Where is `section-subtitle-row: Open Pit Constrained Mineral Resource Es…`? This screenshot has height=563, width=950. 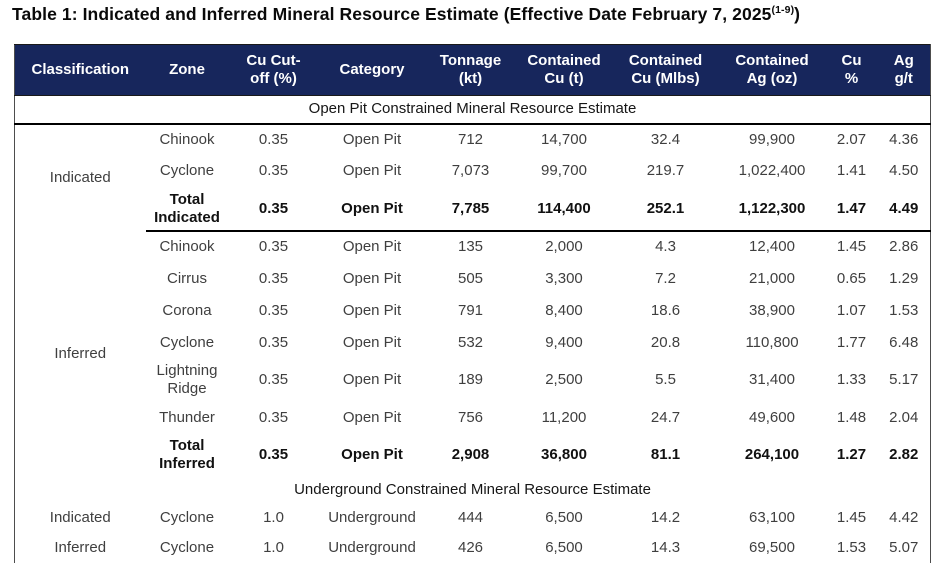 section-subtitle-row: Open Pit Constrained Mineral Resource Es… is located at coordinates (473, 110).